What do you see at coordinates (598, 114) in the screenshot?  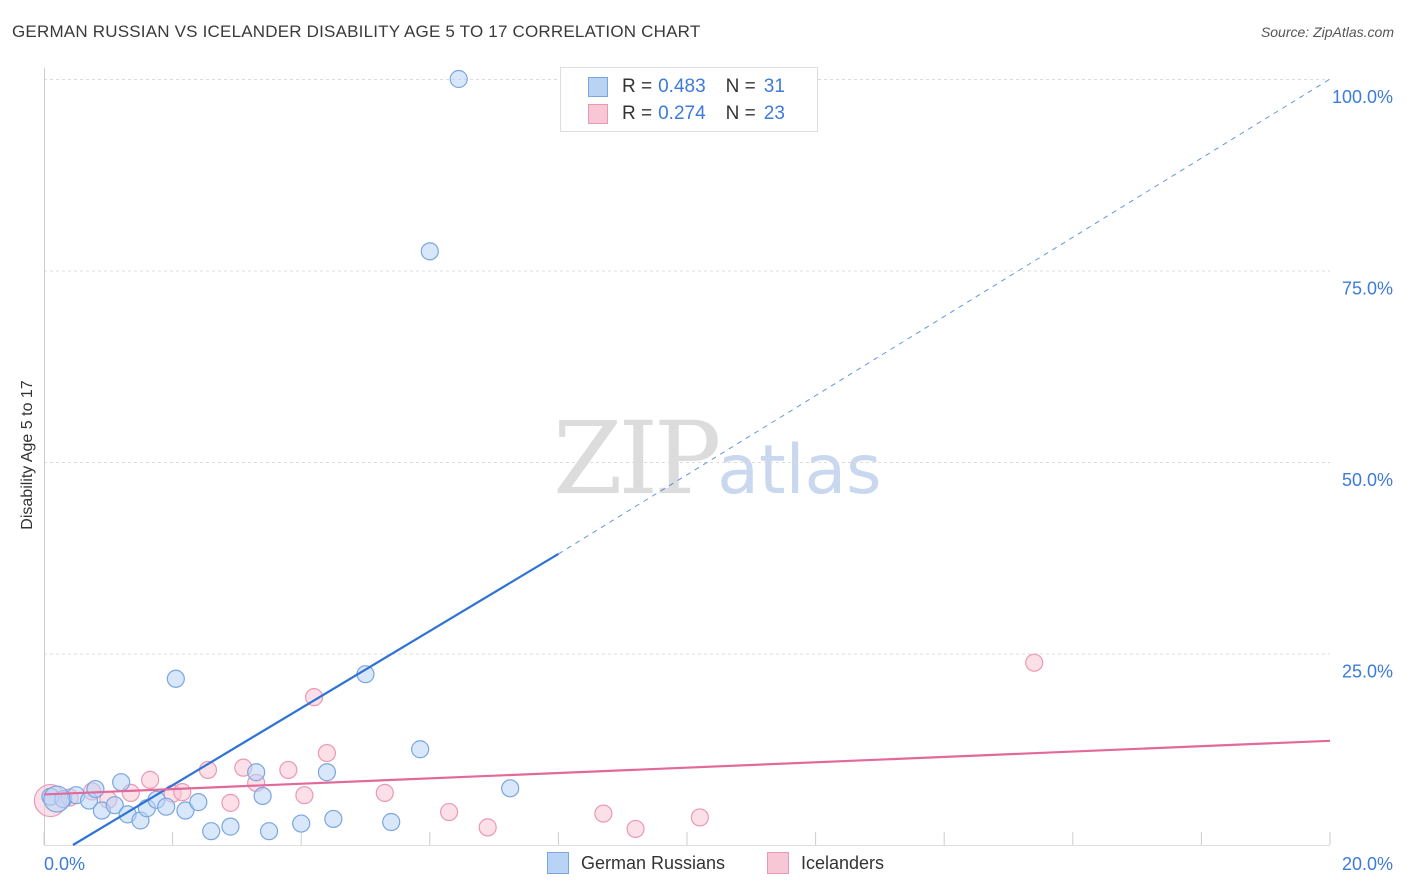 I see `legend-swatch-pink` at bounding box center [598, 114].